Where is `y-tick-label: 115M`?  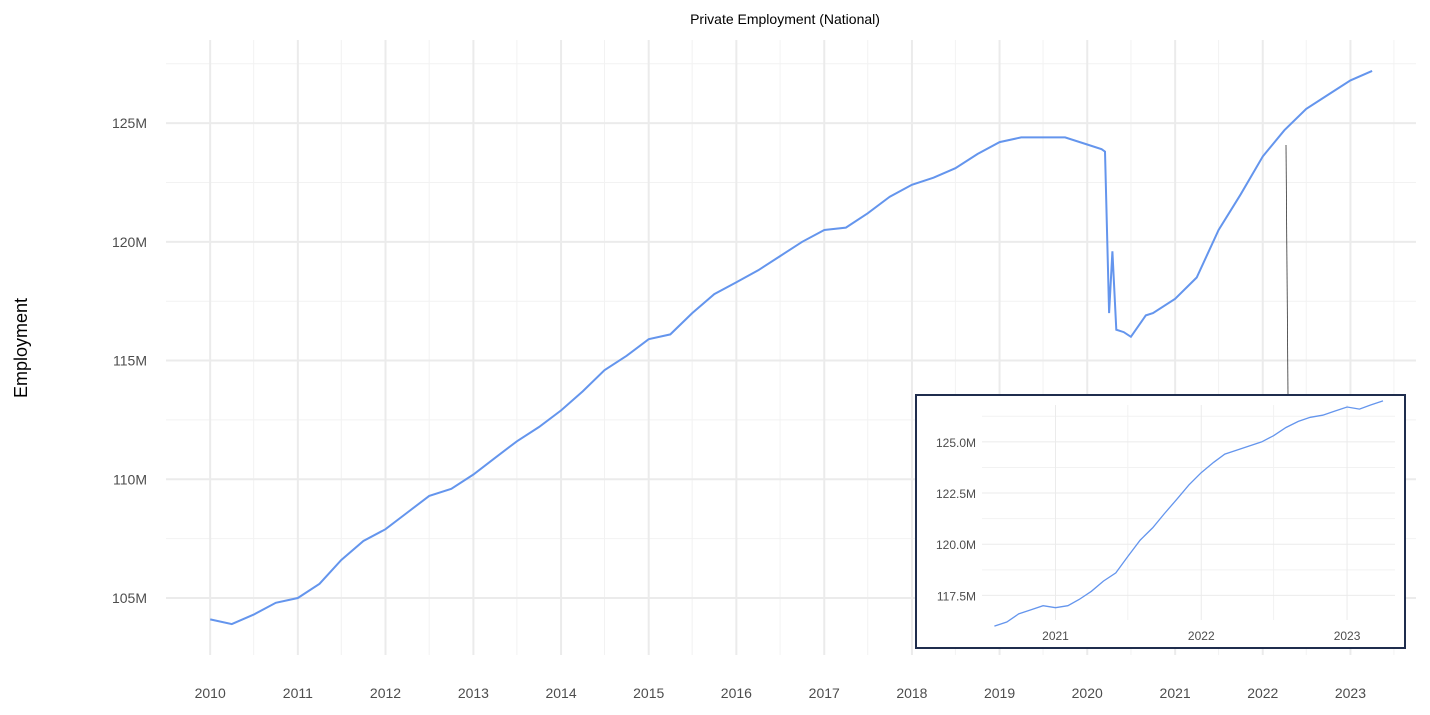 y-tick-label: 115M is located at coordinates (130, 361).